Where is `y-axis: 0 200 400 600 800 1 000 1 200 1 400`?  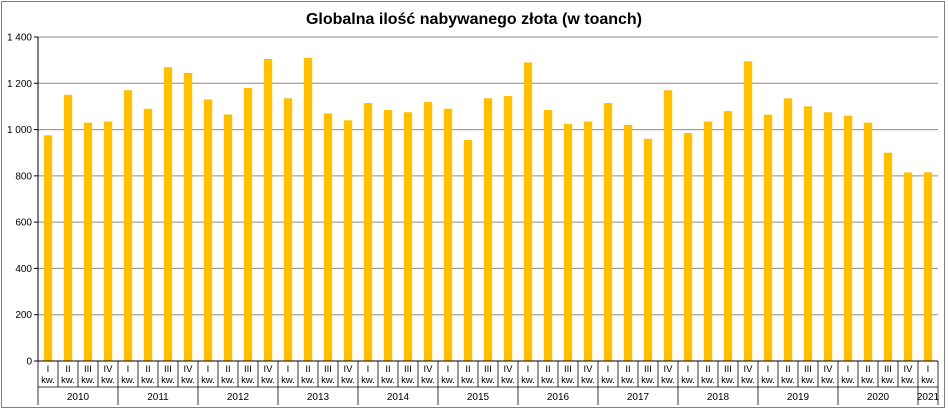 y-axis: 0 200 400 600 800 1 000 1 200 1 400 is located at coordinates (23, 200).